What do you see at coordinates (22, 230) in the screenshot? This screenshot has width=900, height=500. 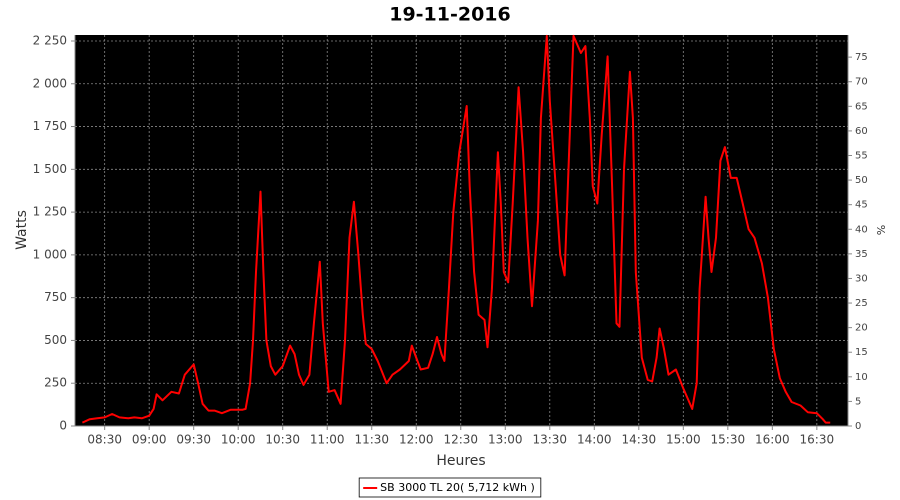 I see `y-axis-label: Watts` at bounding box center [22, 230].